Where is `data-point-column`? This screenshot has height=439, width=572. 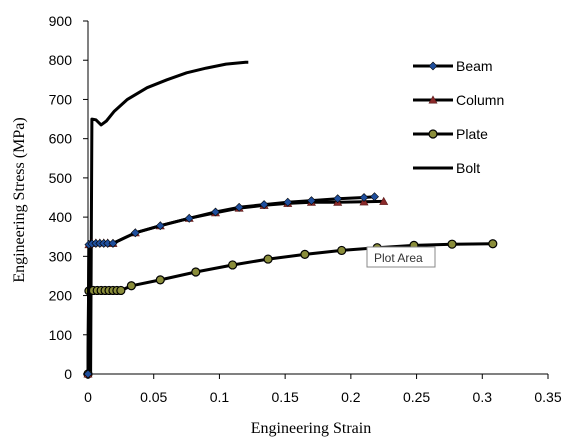
data-point-column is located at coordinates (384, 200).